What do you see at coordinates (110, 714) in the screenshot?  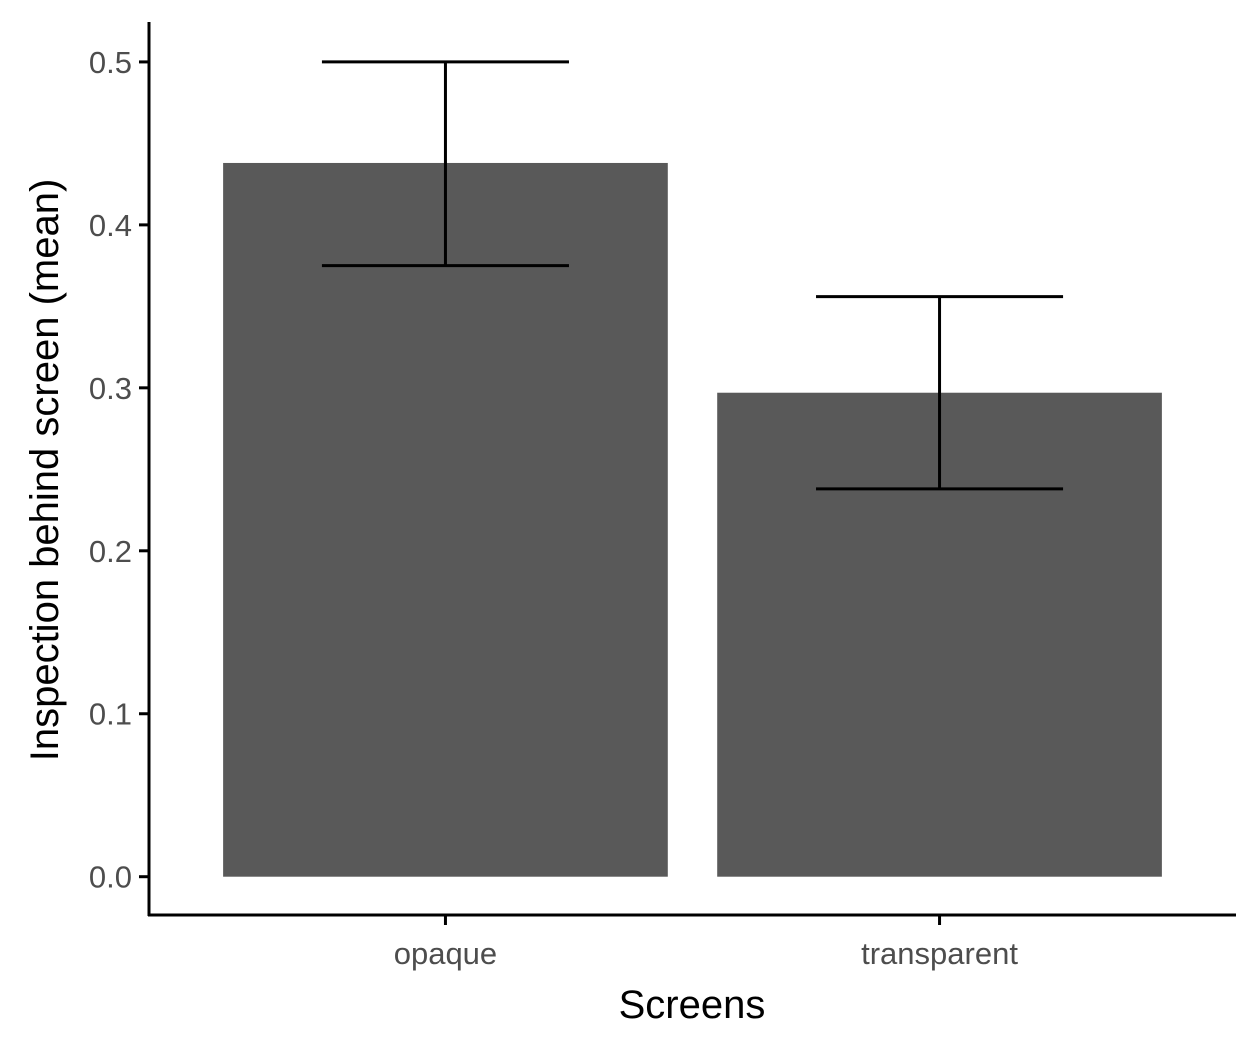 I see `y-tick-label: 0.1` at bounding box center [110, 714].